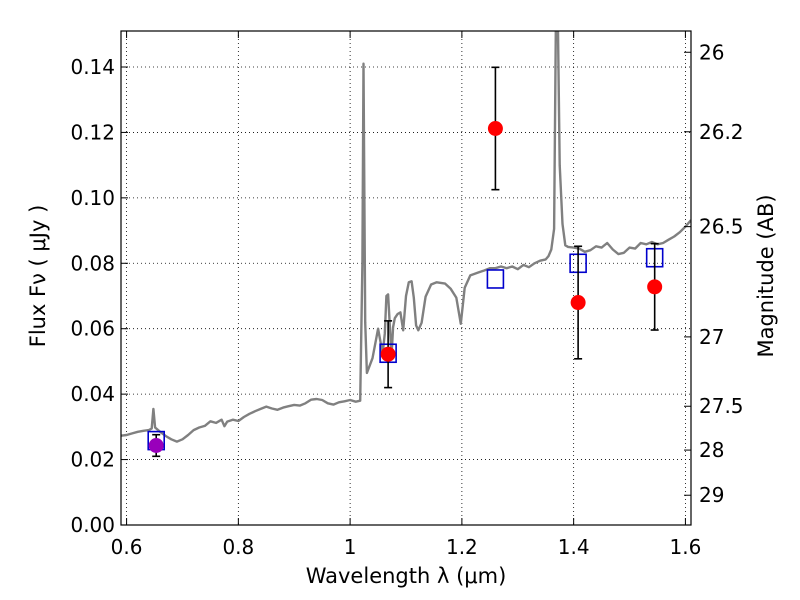  What do you see at coordinates (711, 337) in the screenshot?
I see `y2-tick-label: 27` at bounding box center [711, 337].